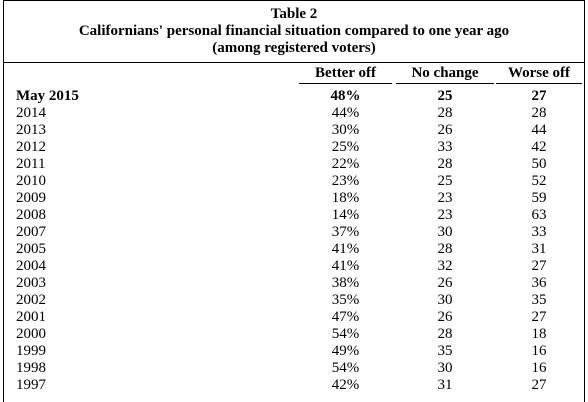 The height and width of the screenshot is (402, 588). I want to click on row-no-change-cell: 32, so click(445, 266).